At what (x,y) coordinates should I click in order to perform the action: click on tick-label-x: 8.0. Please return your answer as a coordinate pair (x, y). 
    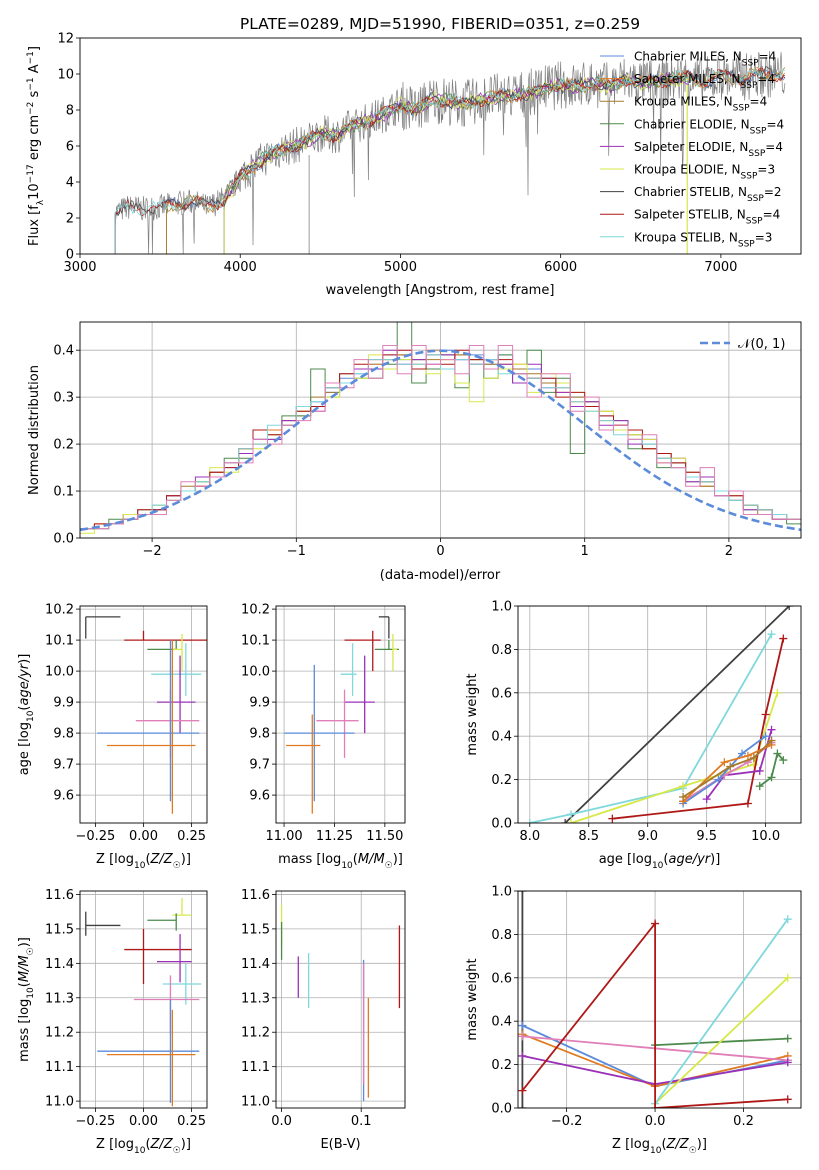
    Looking at the image, I should click on (529, 836).